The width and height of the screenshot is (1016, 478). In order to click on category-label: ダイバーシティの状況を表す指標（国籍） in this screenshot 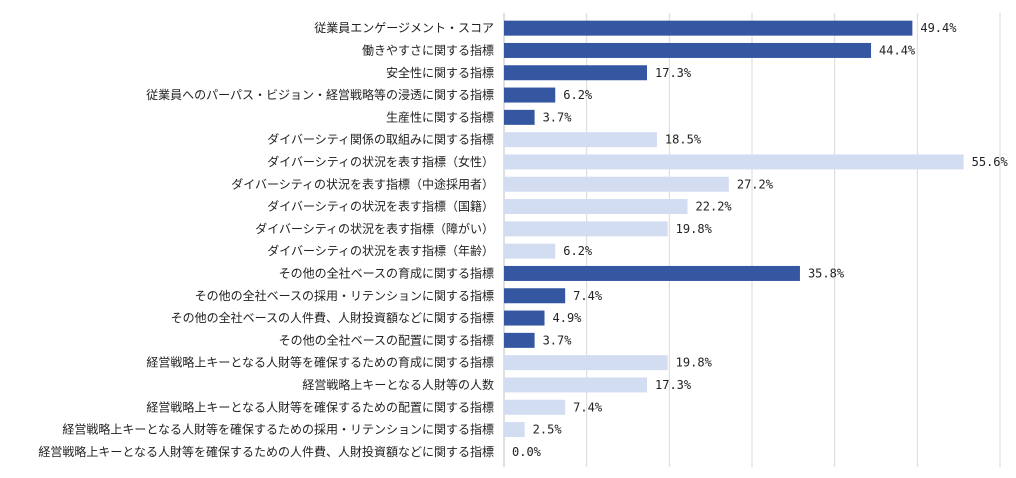, I will do `click(380, 206)`.